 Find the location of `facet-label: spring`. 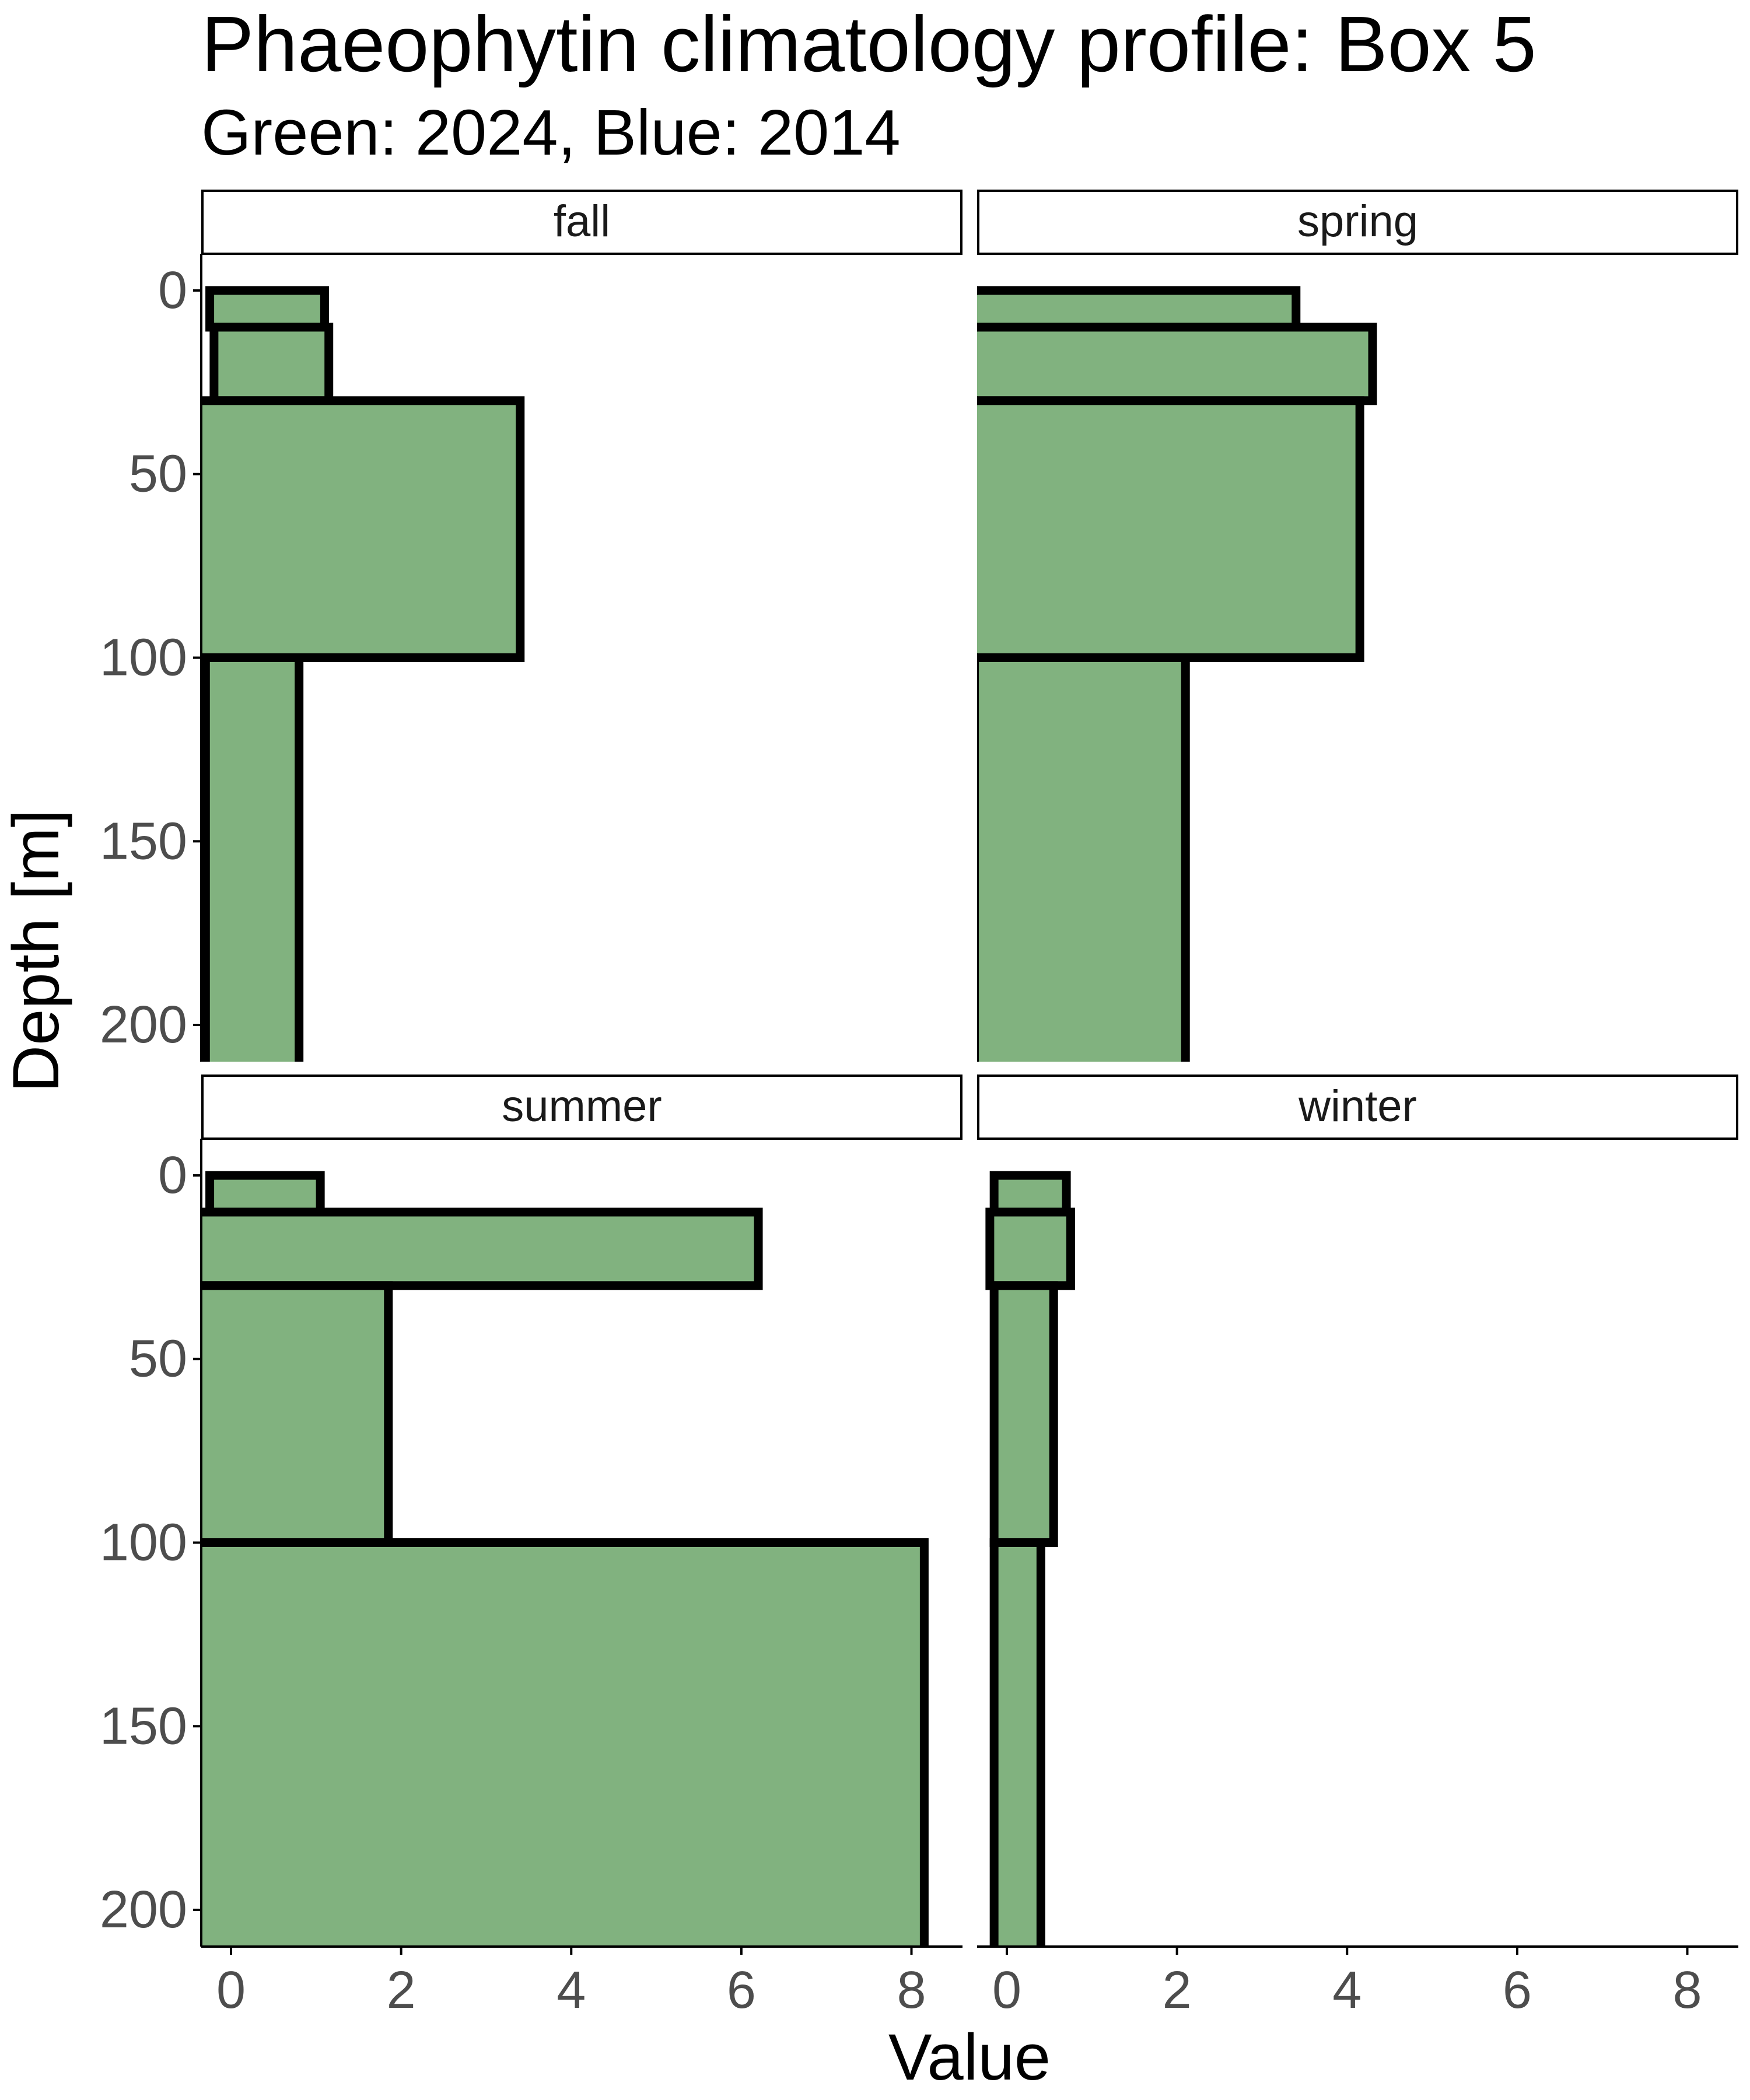

facet-label: spring is located at coordinates (1357, 221).